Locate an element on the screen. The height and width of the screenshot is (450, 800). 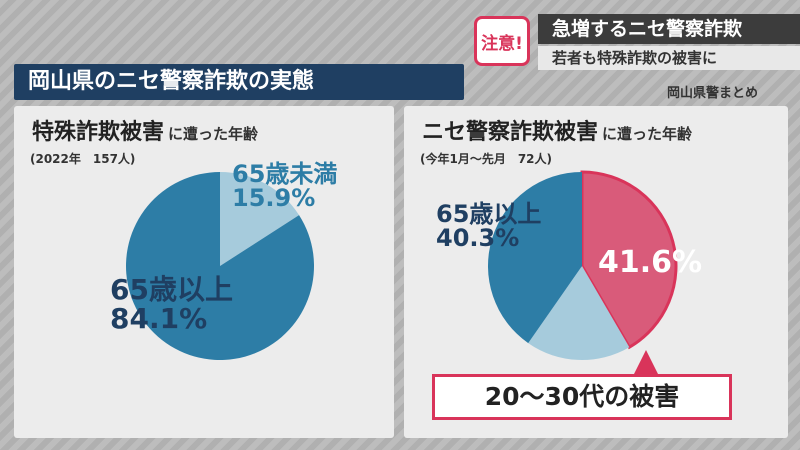
left-title-main: 特殊詐欺被害 is located at coordinates (98, 132).